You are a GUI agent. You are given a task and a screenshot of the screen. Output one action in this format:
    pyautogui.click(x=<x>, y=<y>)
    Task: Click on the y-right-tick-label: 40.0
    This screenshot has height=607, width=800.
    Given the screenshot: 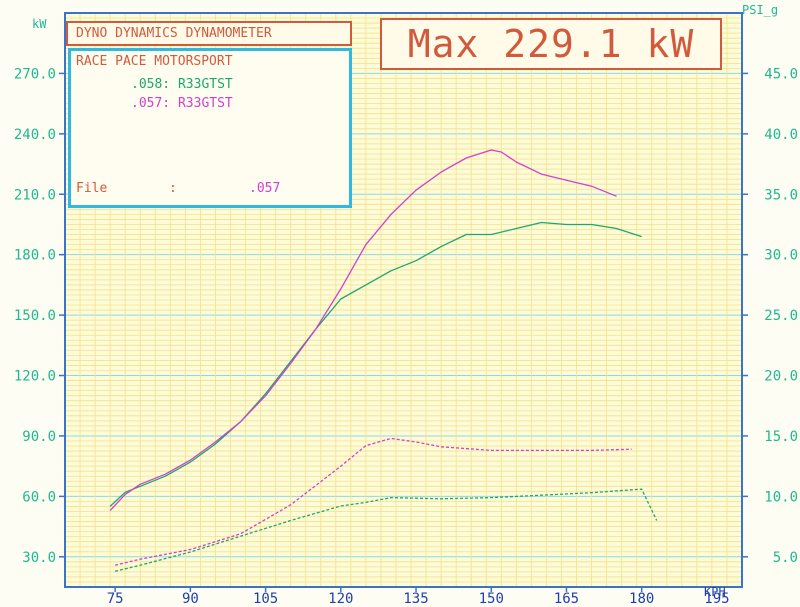 What is the action you would take?
    pyautogui.click(x=781, y=135)
    